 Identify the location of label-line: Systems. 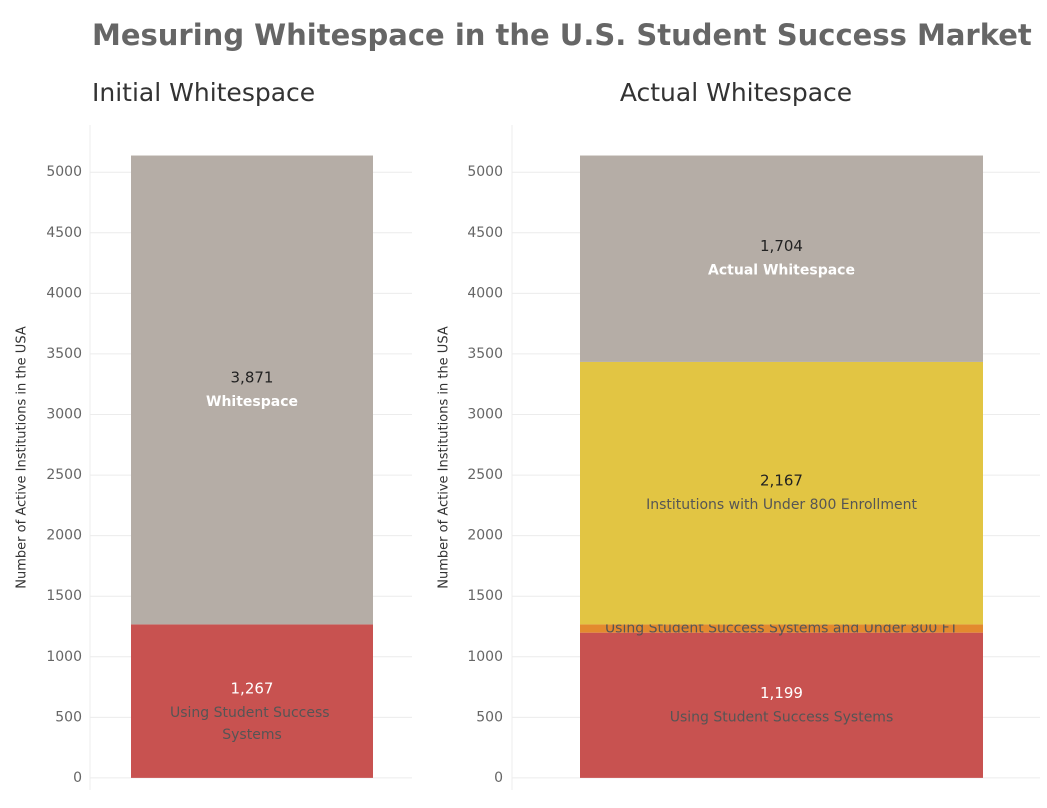
(252, 735).